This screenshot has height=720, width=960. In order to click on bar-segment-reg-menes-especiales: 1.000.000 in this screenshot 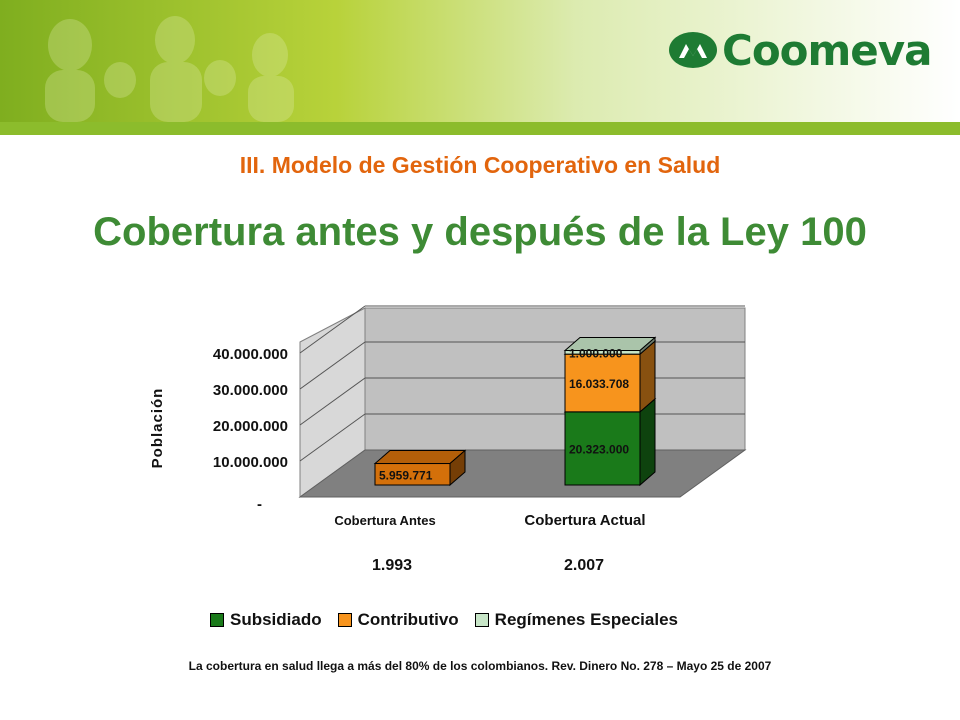, I will do `click(610, 348)`.